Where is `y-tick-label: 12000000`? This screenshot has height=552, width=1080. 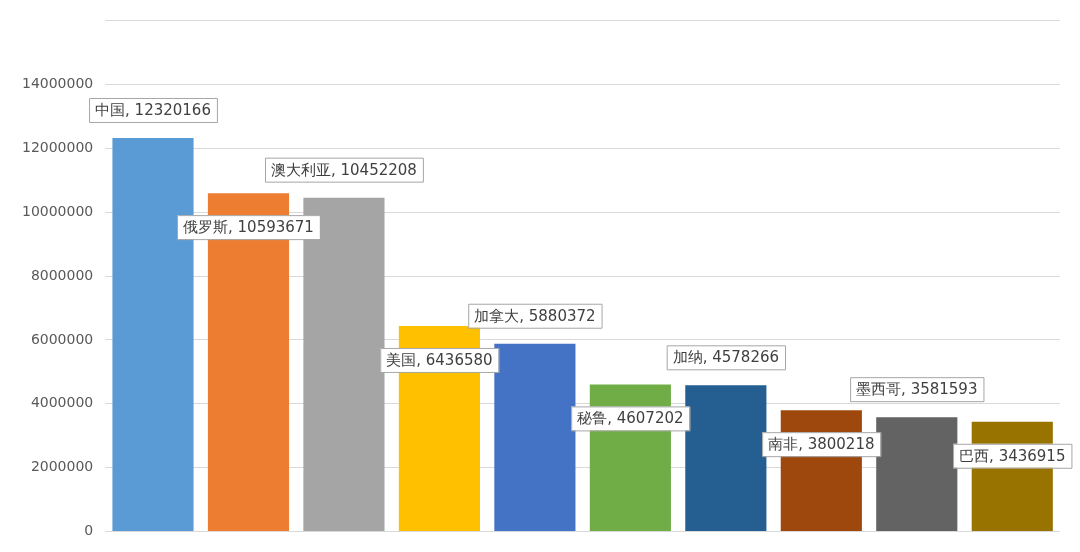 y-tick-label: 12000000 is located at coordinates (57, 146).